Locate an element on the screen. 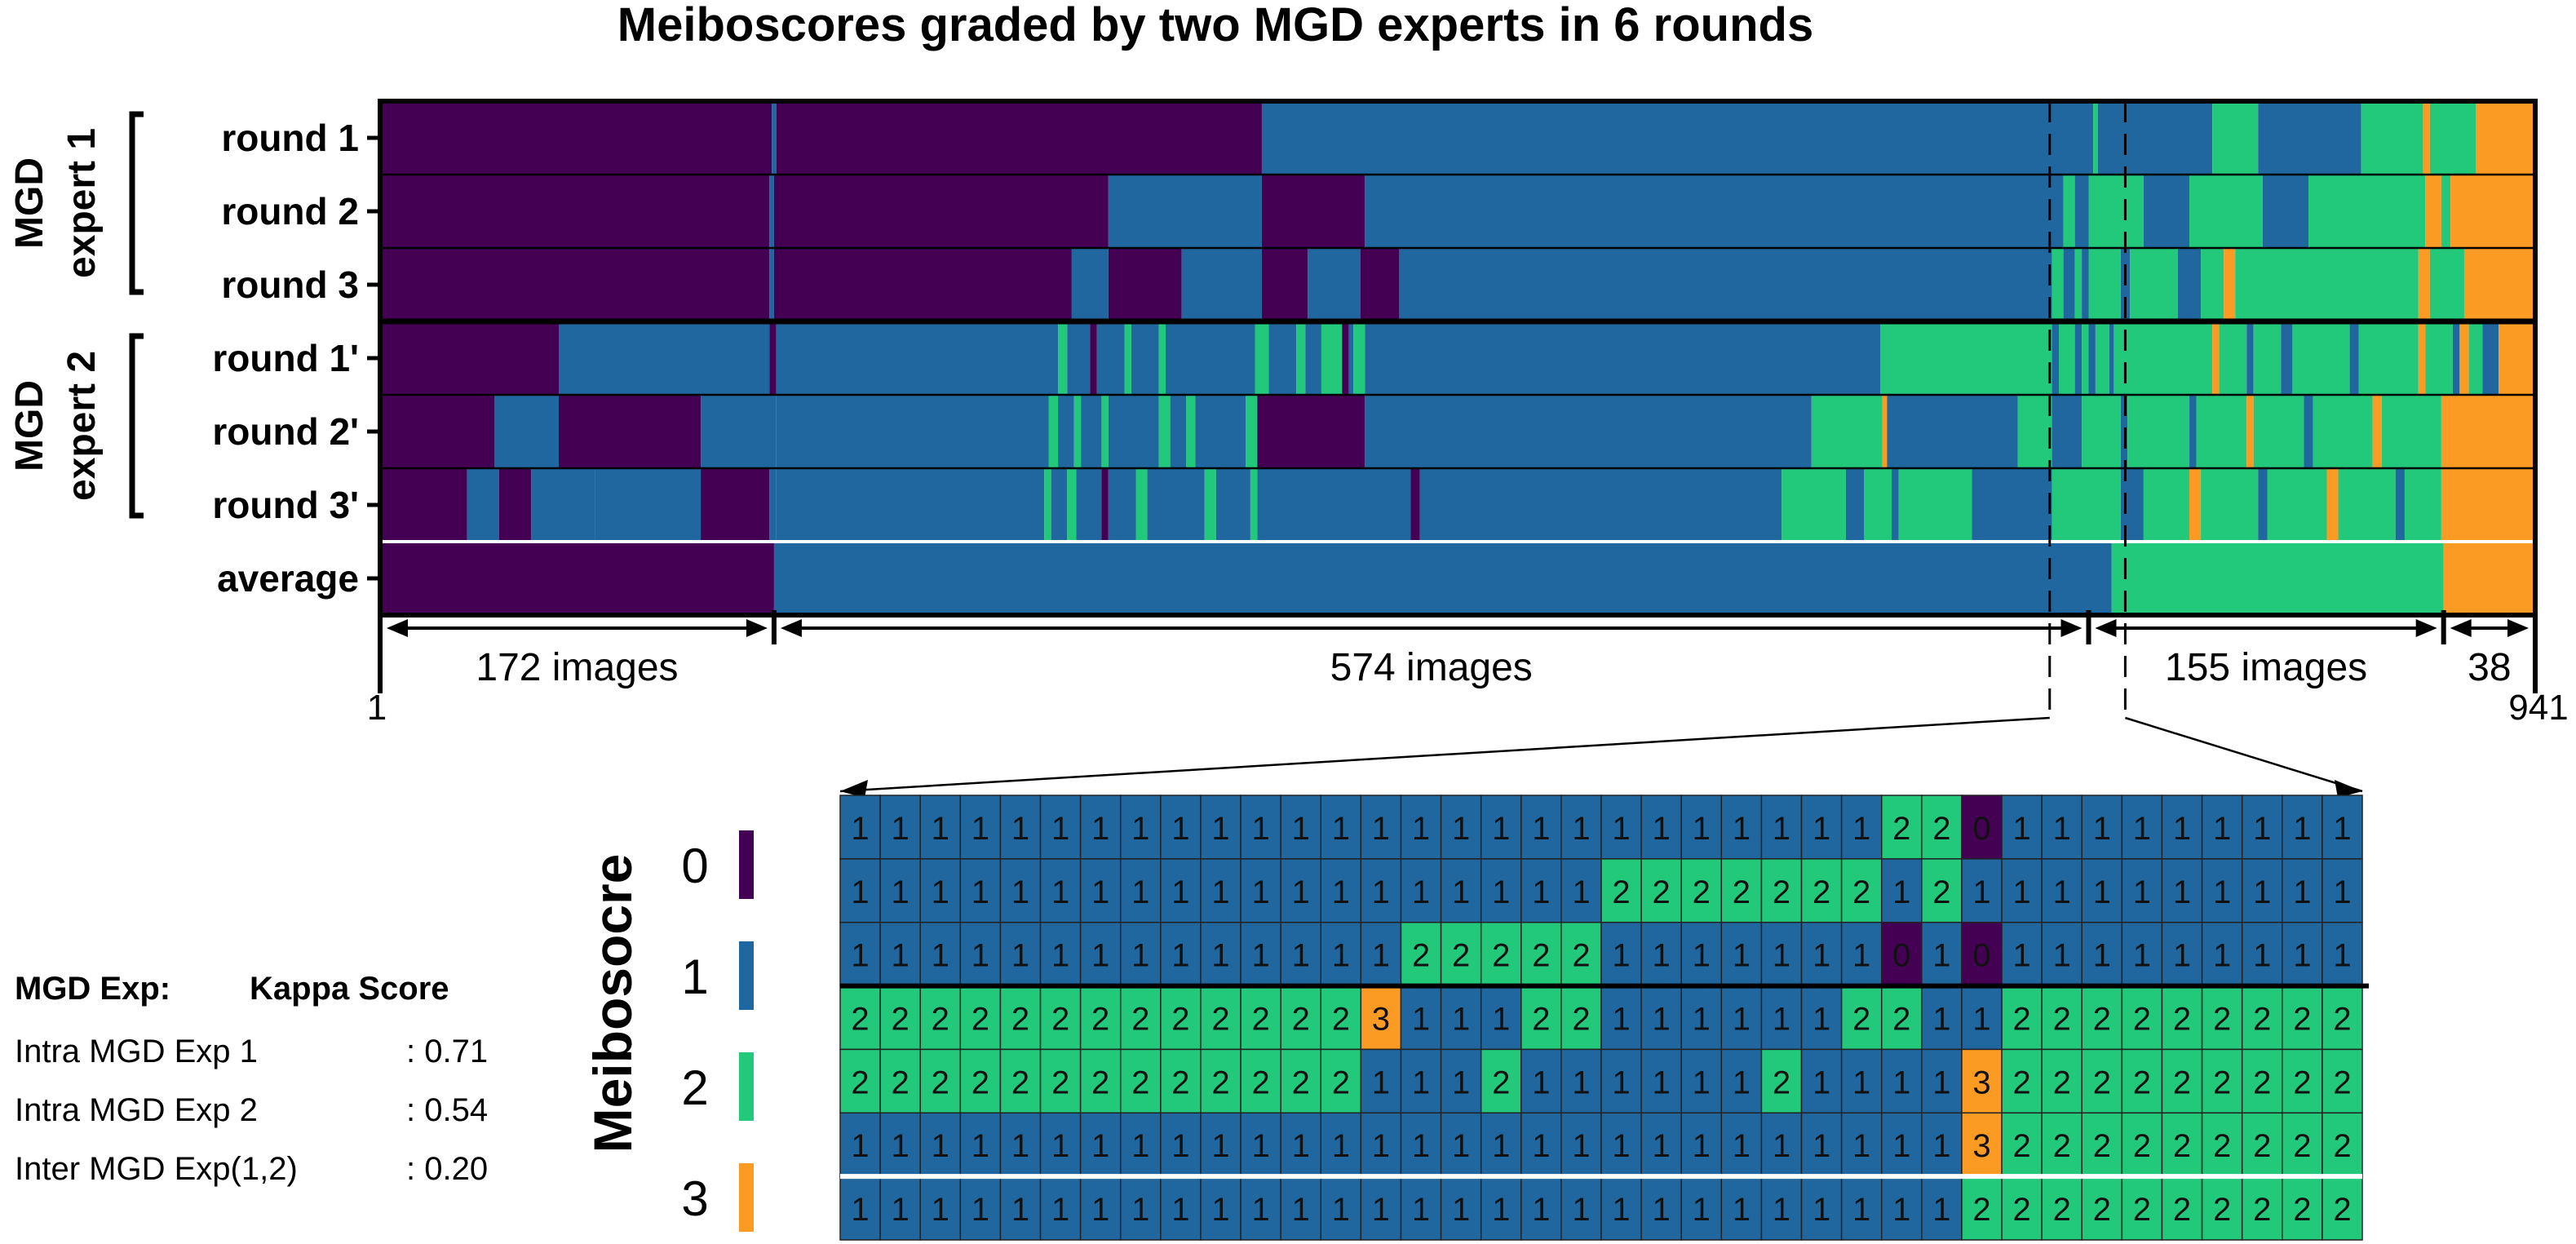 Image resolution: width=2576 pixels, height=1244 pixels. row-label: round 1' is located at coordinates (285, 358).